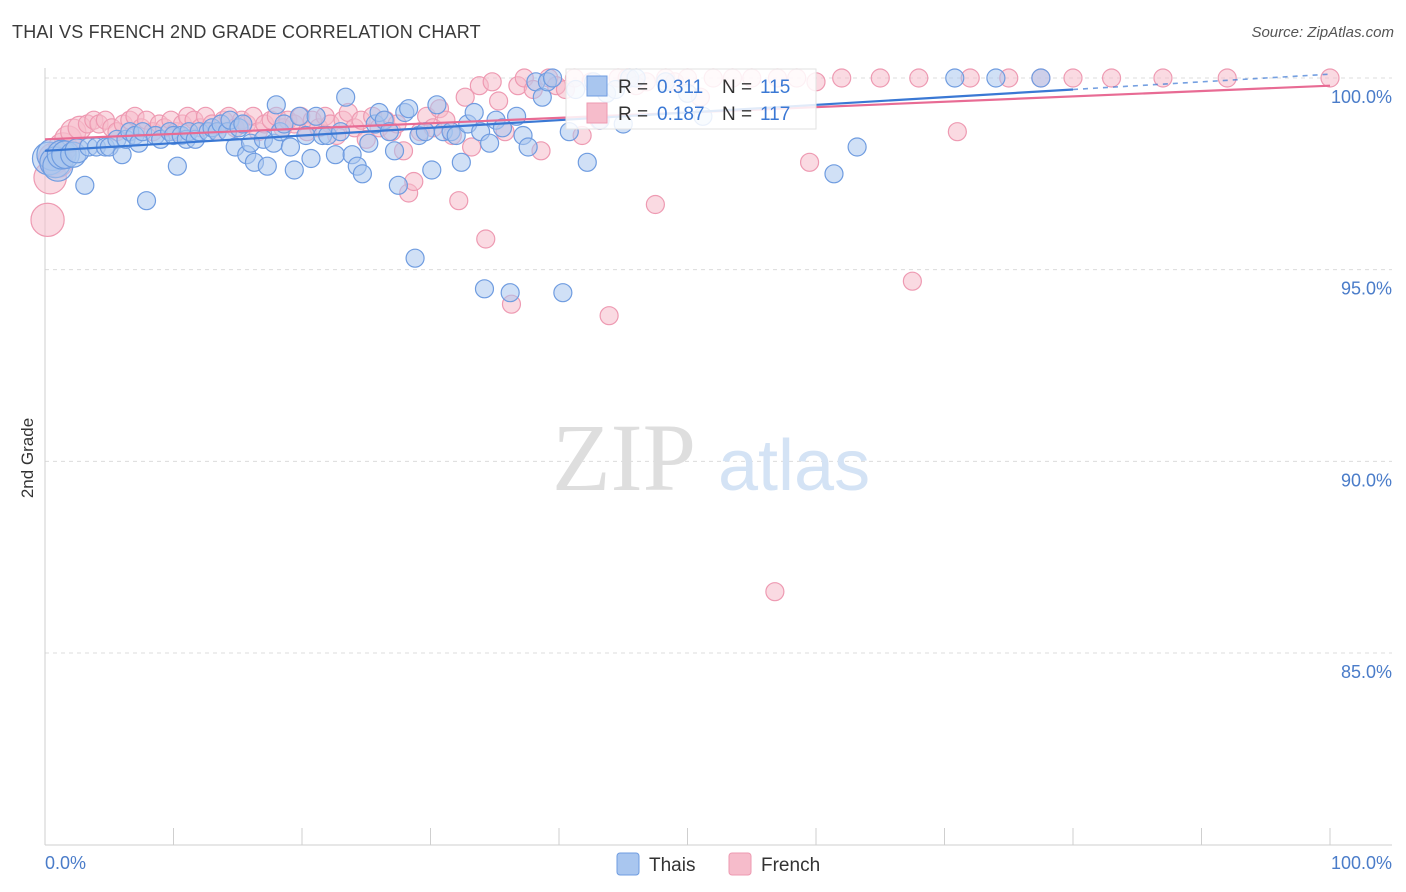 Image resolution: width=1406 pixels, height=892 pixels. Describe the element at coordinates (624, 457) in the screenshot. I see `watermark-zip: ZIP` at that location.